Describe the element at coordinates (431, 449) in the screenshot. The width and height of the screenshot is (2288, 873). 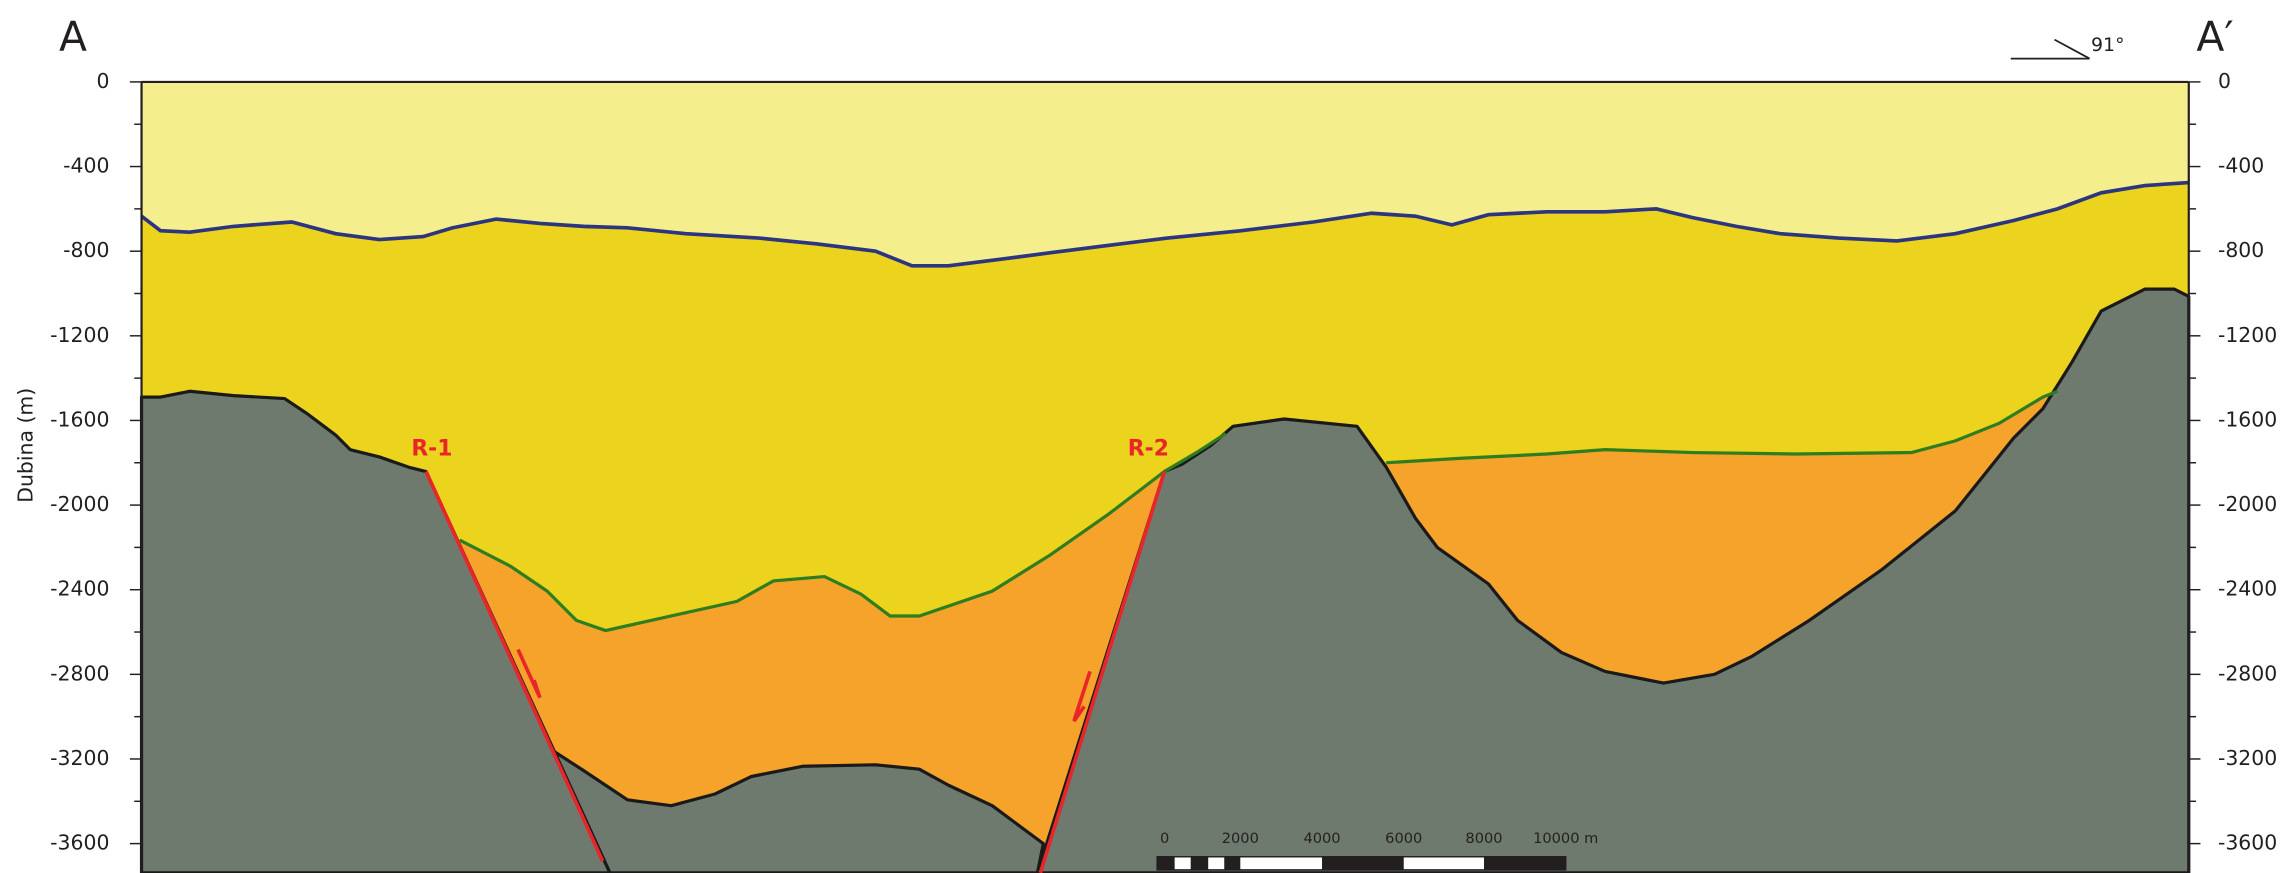
I see `fault-label: R-1` at that location.